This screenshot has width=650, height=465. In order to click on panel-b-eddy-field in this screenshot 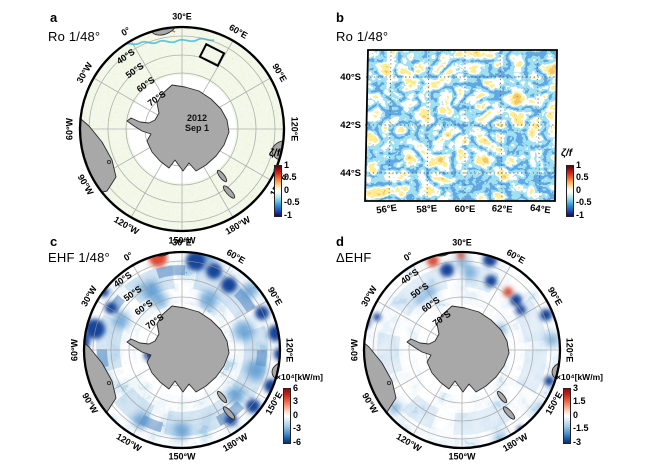, I will do `click(461, 125)`.